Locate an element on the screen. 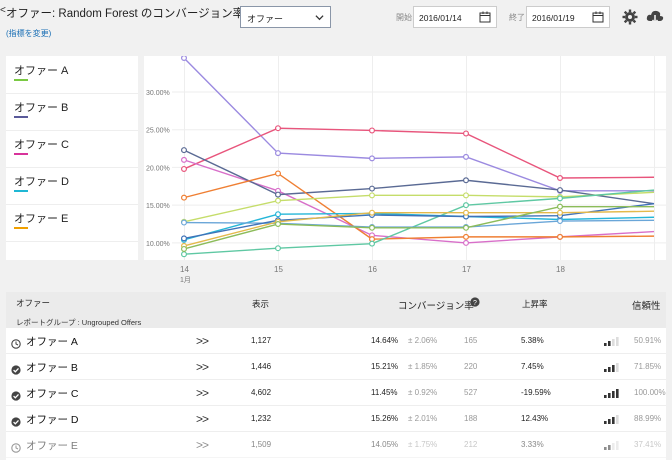 Image resolution: width=672 pixels, height=460 pixels. offer-select: オファー is located at coordinates (285, 17).